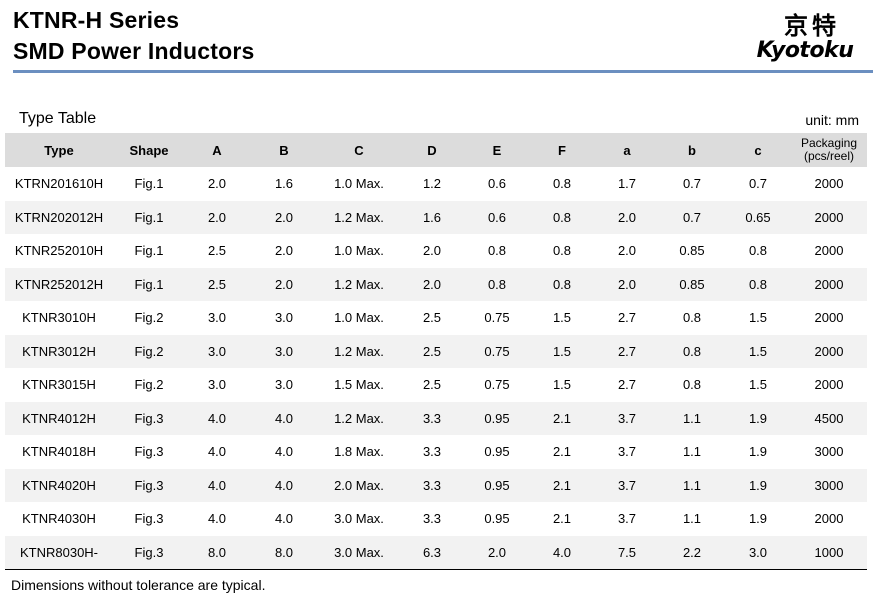 Image resolution: width=879 pixels, height=595 pixels. I want to click on table-cell: KTNR4018H, so click(59, 452).